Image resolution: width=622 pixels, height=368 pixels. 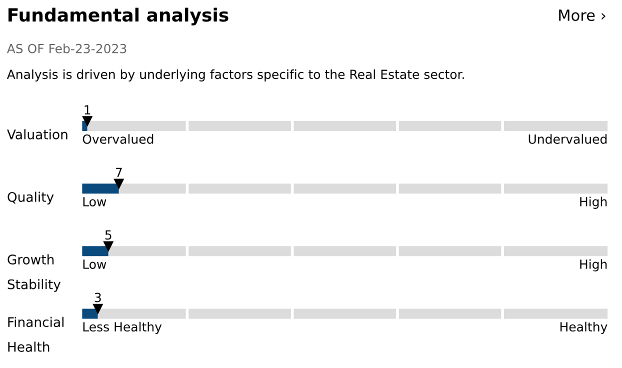 What do you see at coordinates (118, 17) in the screenshot?
I see `chart-title: Fundamental analysis` at bounding box center [118, 17].